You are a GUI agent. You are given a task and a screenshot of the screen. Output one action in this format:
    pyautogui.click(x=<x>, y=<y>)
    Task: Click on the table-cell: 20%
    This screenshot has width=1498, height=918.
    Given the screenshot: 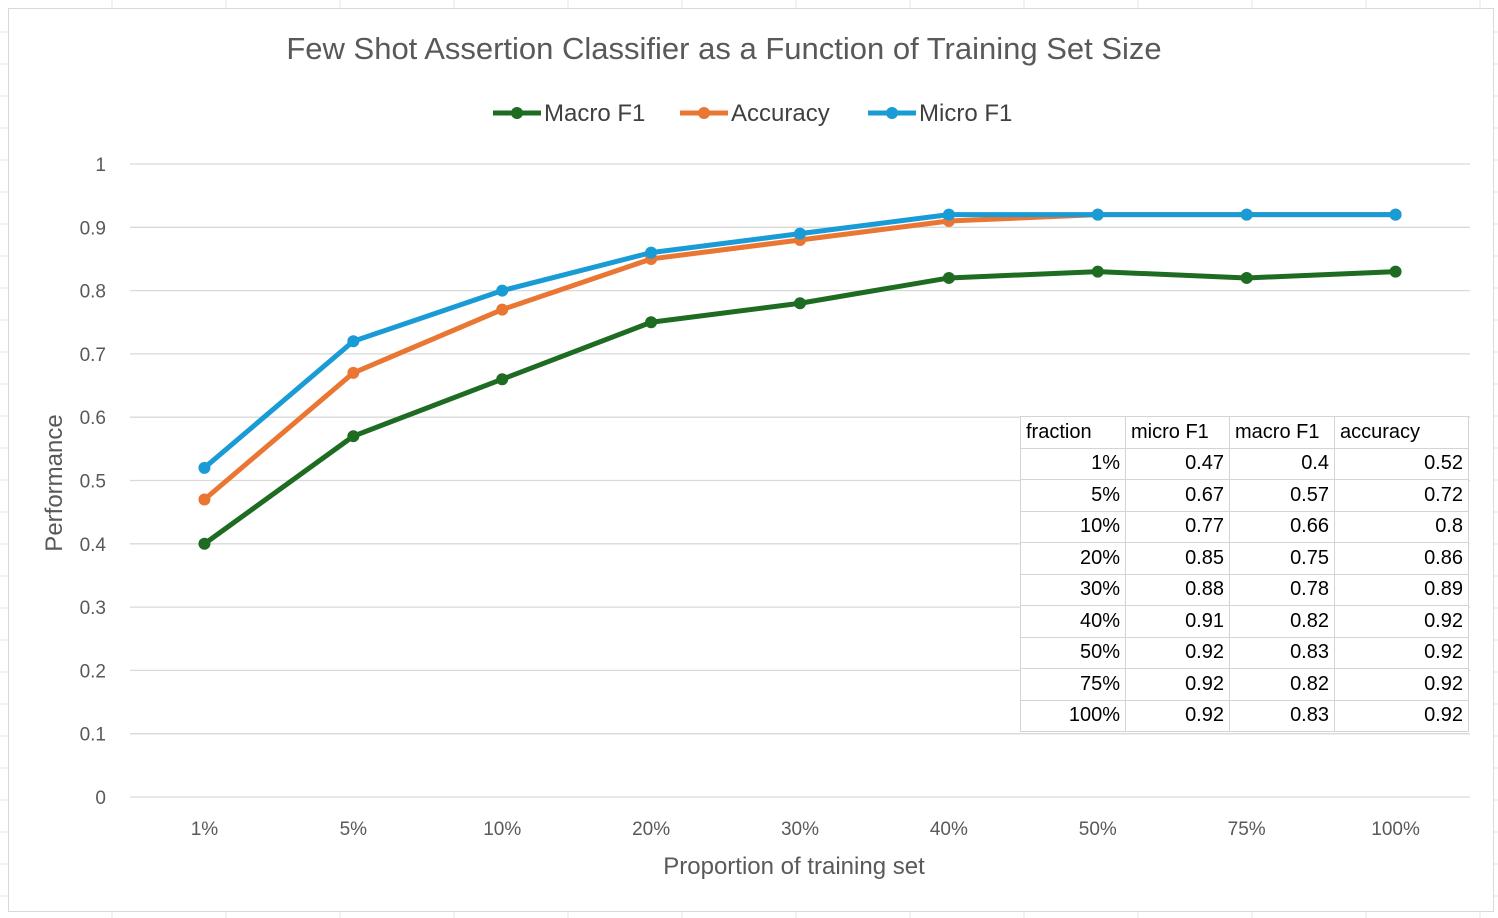 What is the action you would take?
    pyautogui.click(x=1073, y=558)
    